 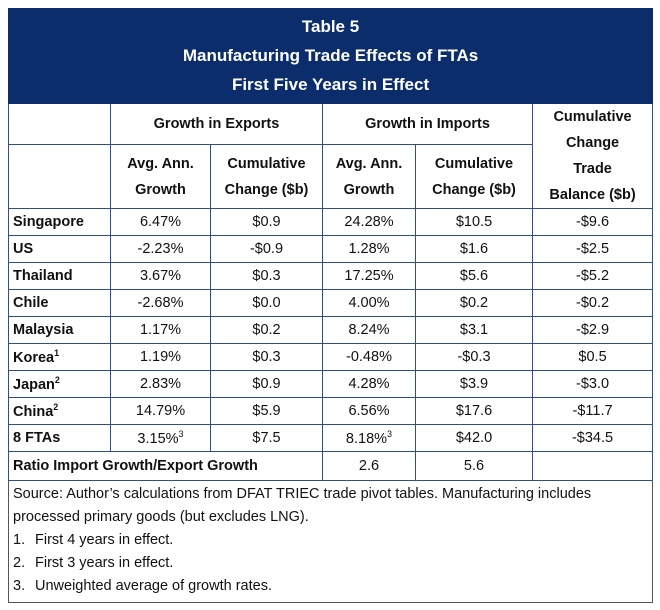 What do you see at coordinates (266, 330) in the screenshot?
I see `exp-cum-cell: $0.2` at bounding box center [266, 330].